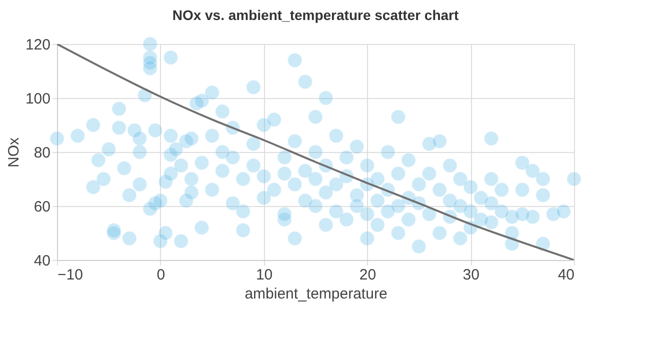 The image size is (650, 360). Describe the element at coordinates (161, 275) in the screenshot. I see `x-tick-label: 0` at that location.